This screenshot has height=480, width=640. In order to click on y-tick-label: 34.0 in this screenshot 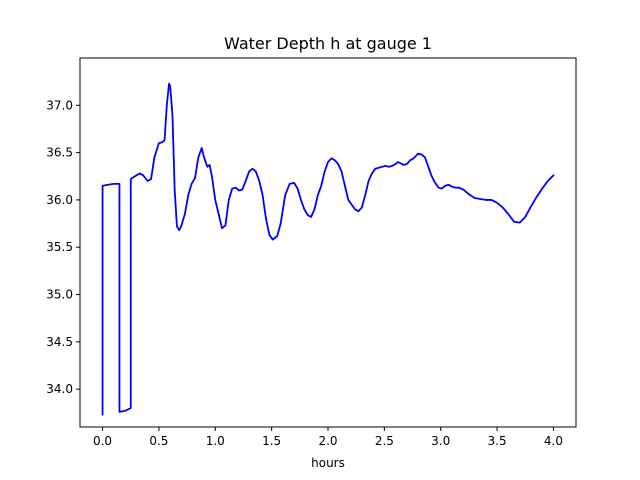, I will do `click(59, 389)`.